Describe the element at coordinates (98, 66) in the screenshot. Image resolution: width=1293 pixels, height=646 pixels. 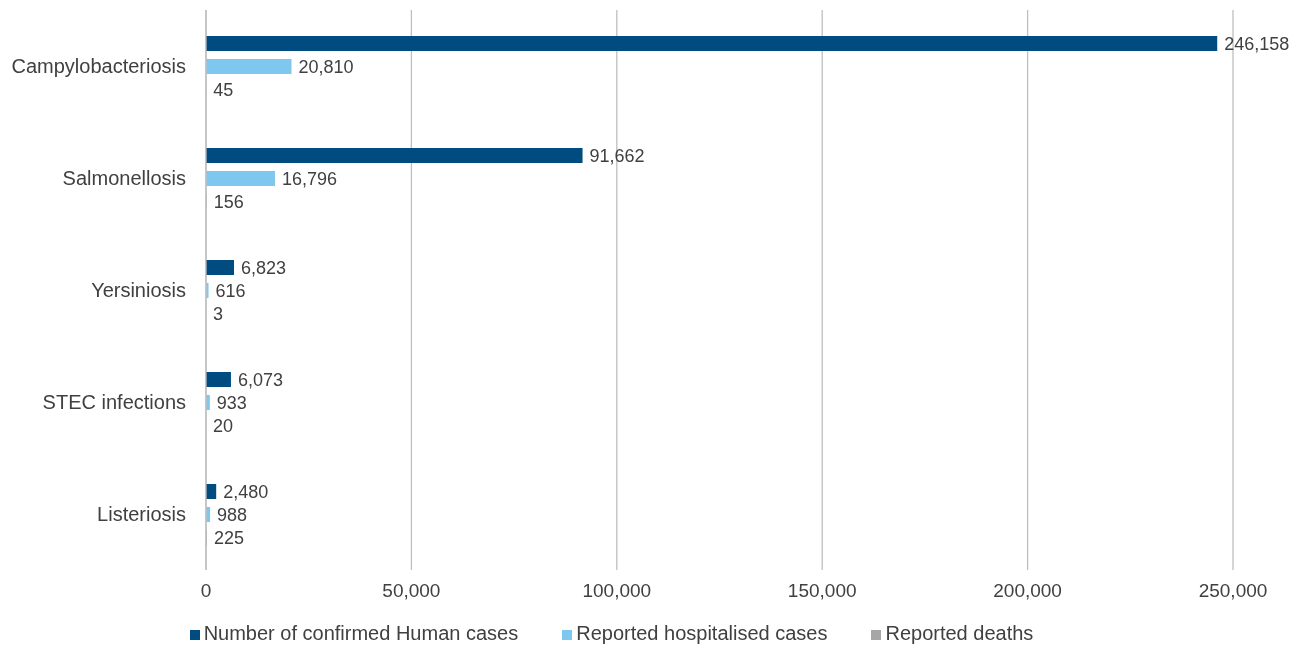
I see `y-tick-label: Campylobacteriosis` at that location.